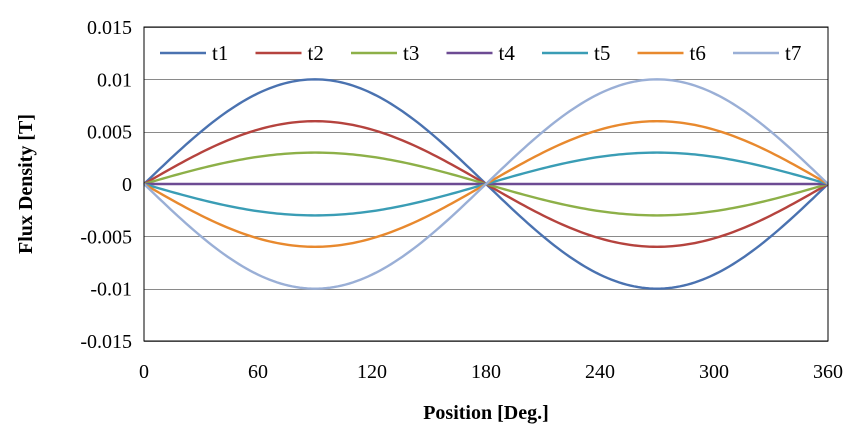  I want to click on y-tick-label: 0.005, so click(109, 133).